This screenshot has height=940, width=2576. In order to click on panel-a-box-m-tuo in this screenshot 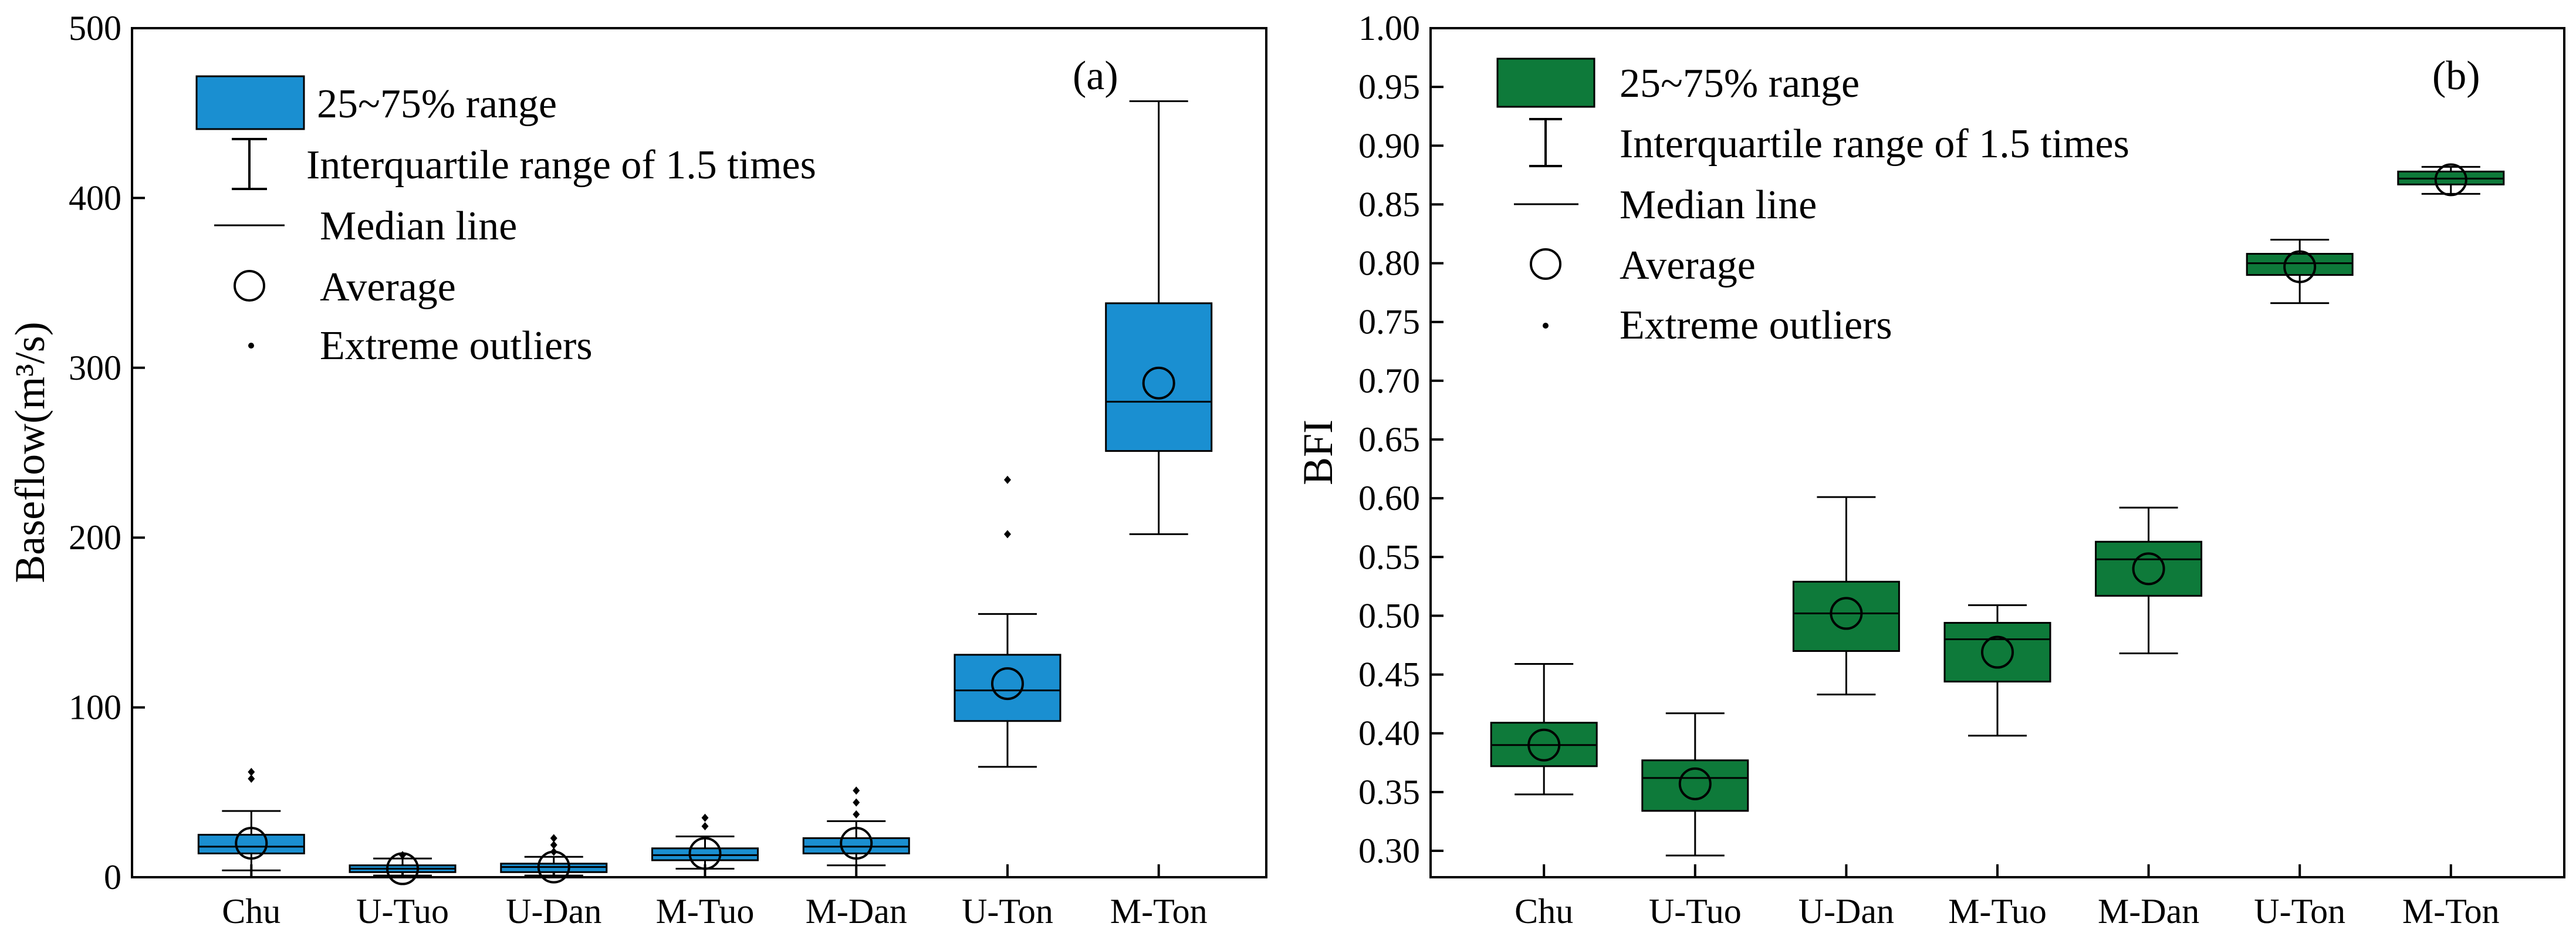, I will do `click(705, 841)`.